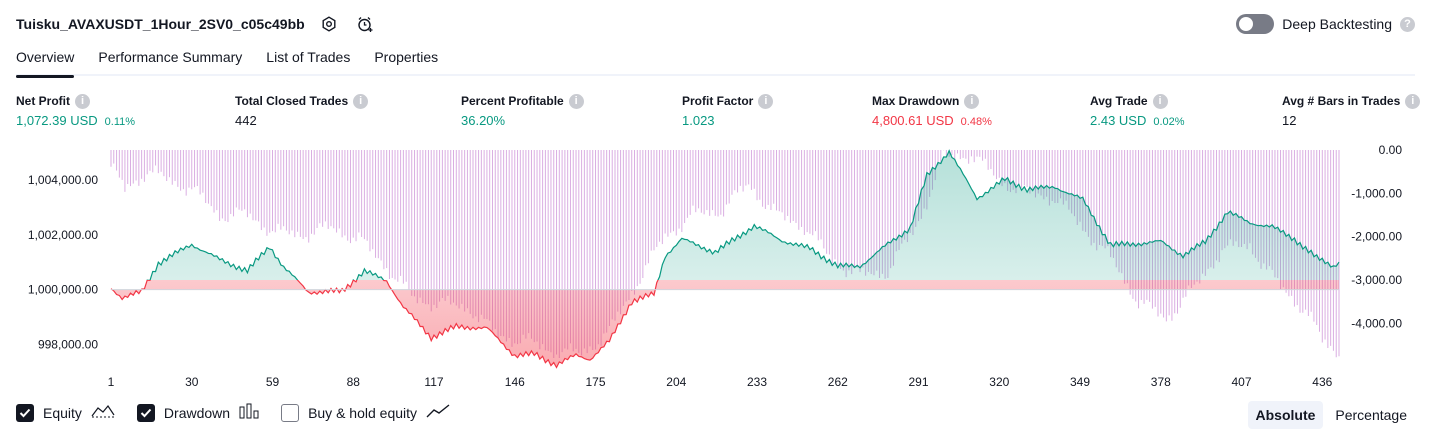  What do you see at coordinates (1241, 382) in the screenshot?
I see `x-axis-tick: 407` at bounding box center [1241, 382].